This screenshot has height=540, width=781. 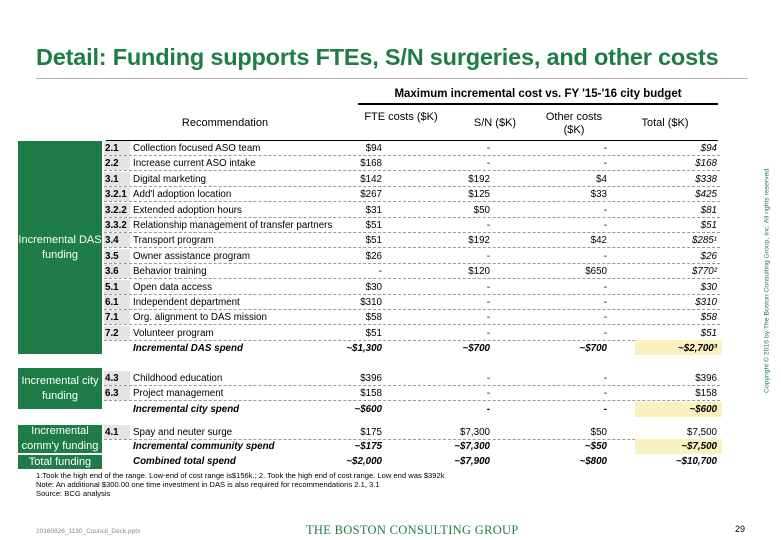 I want to click on table-row: 7.1 Org. alignment to DAS mission $58 - - $58, so click(x=412, y=318).